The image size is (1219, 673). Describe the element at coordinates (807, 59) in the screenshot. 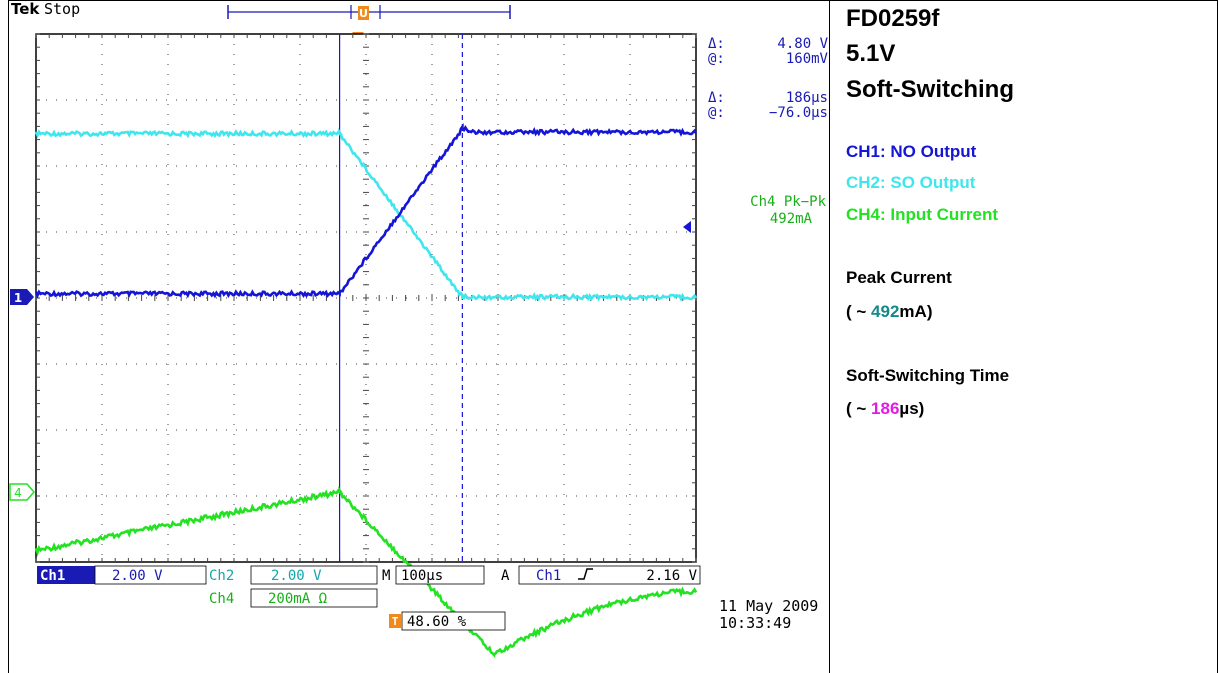

I see `at-v-value: 160mV` at that location.